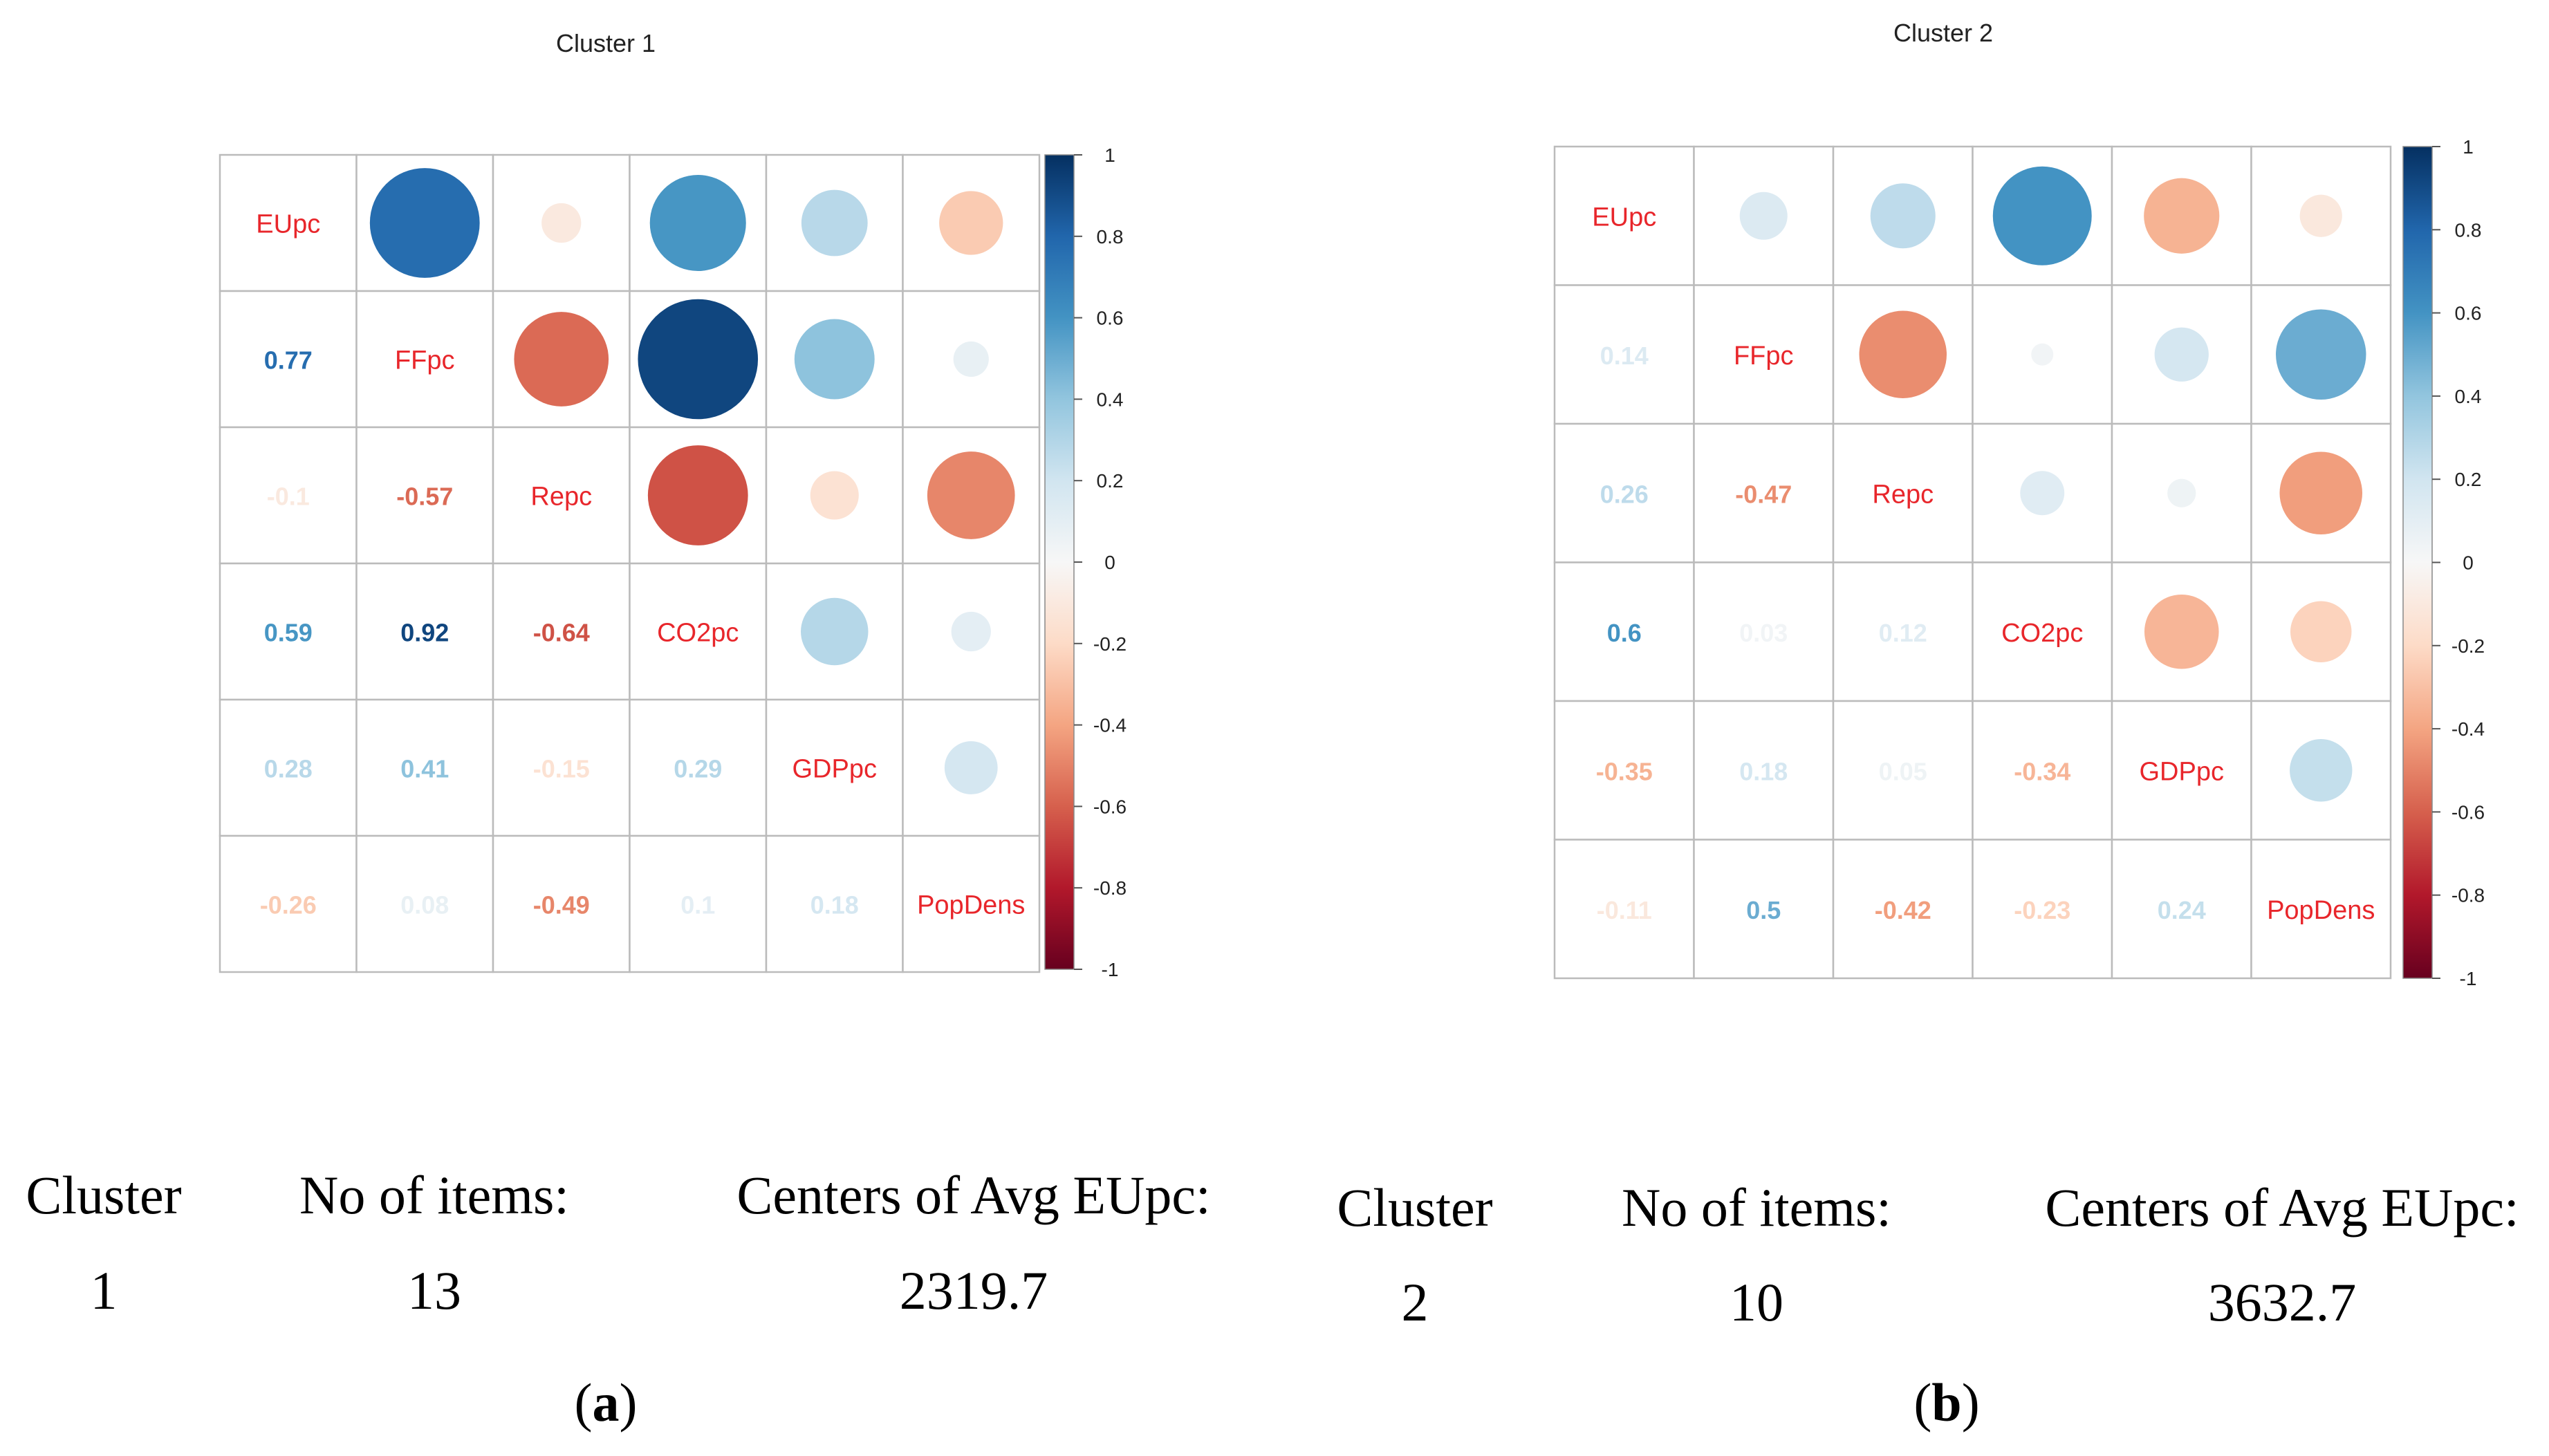 This screenshot has height=1456, width=2549. What do you see at coordinates (2468, 812) in the screenshot?
I see `colorbar-tick-label: -0.6` at bounding box center [2468, 812].